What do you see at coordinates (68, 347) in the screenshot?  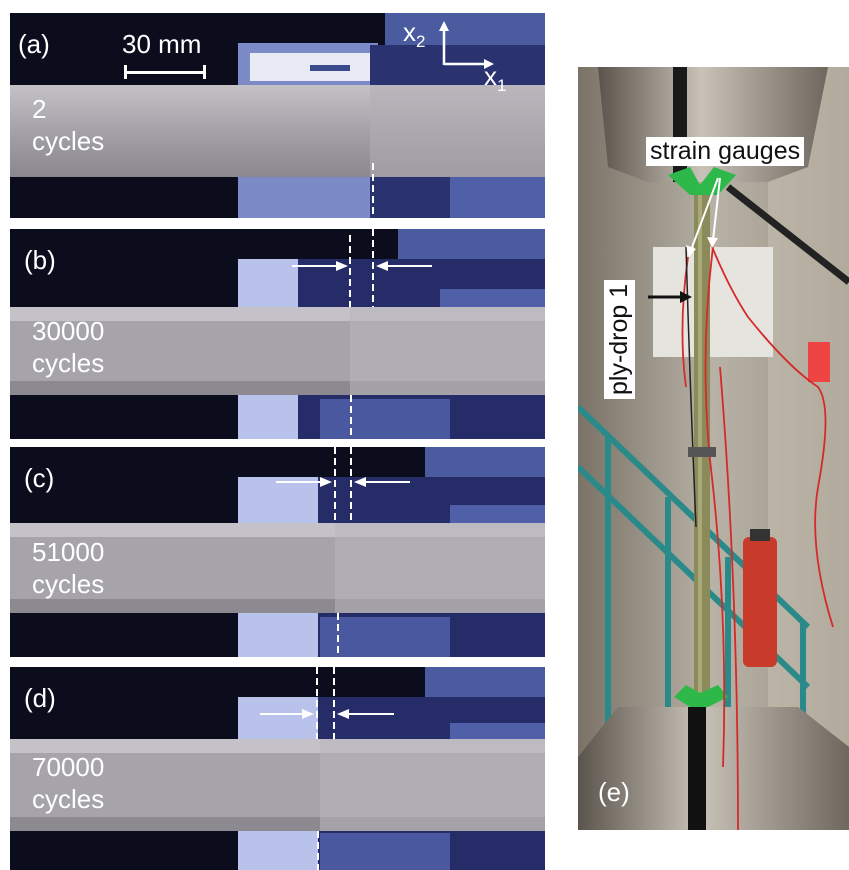 I see `panel-b-cycles: 30000 cycles` at bounding box center [68, 347].